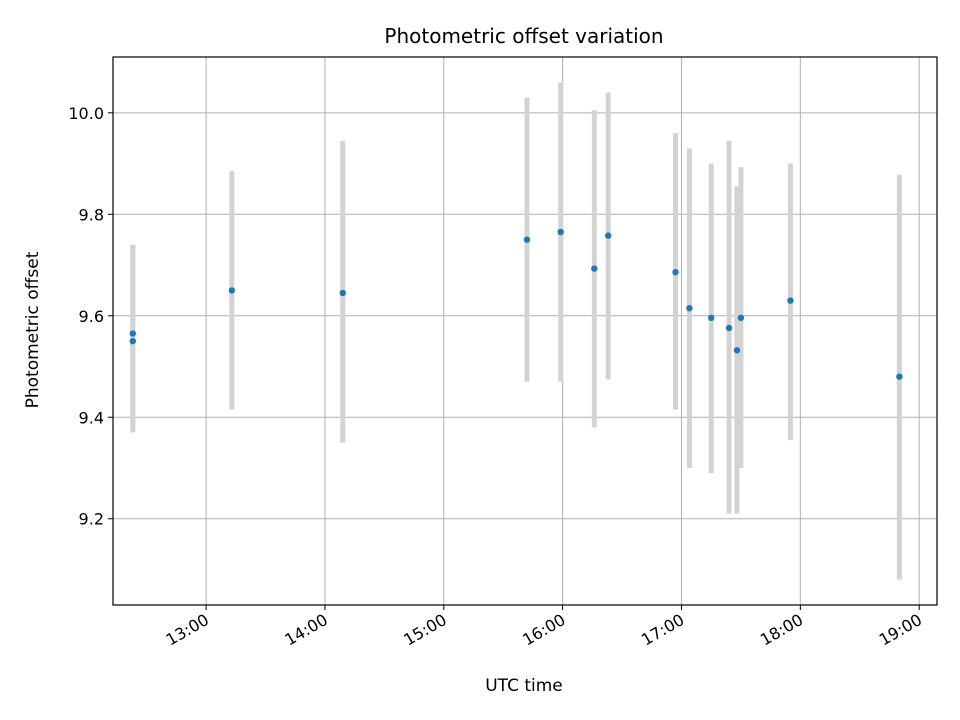  I want to click on y-tick-label: 9.2, so click(91, 519).